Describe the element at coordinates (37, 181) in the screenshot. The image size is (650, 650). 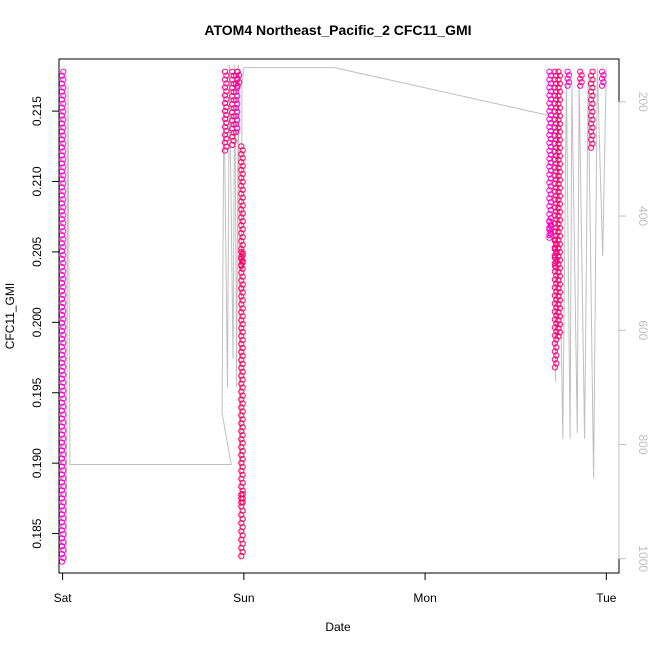
I see `y-tick-label: 0.210` at that location.